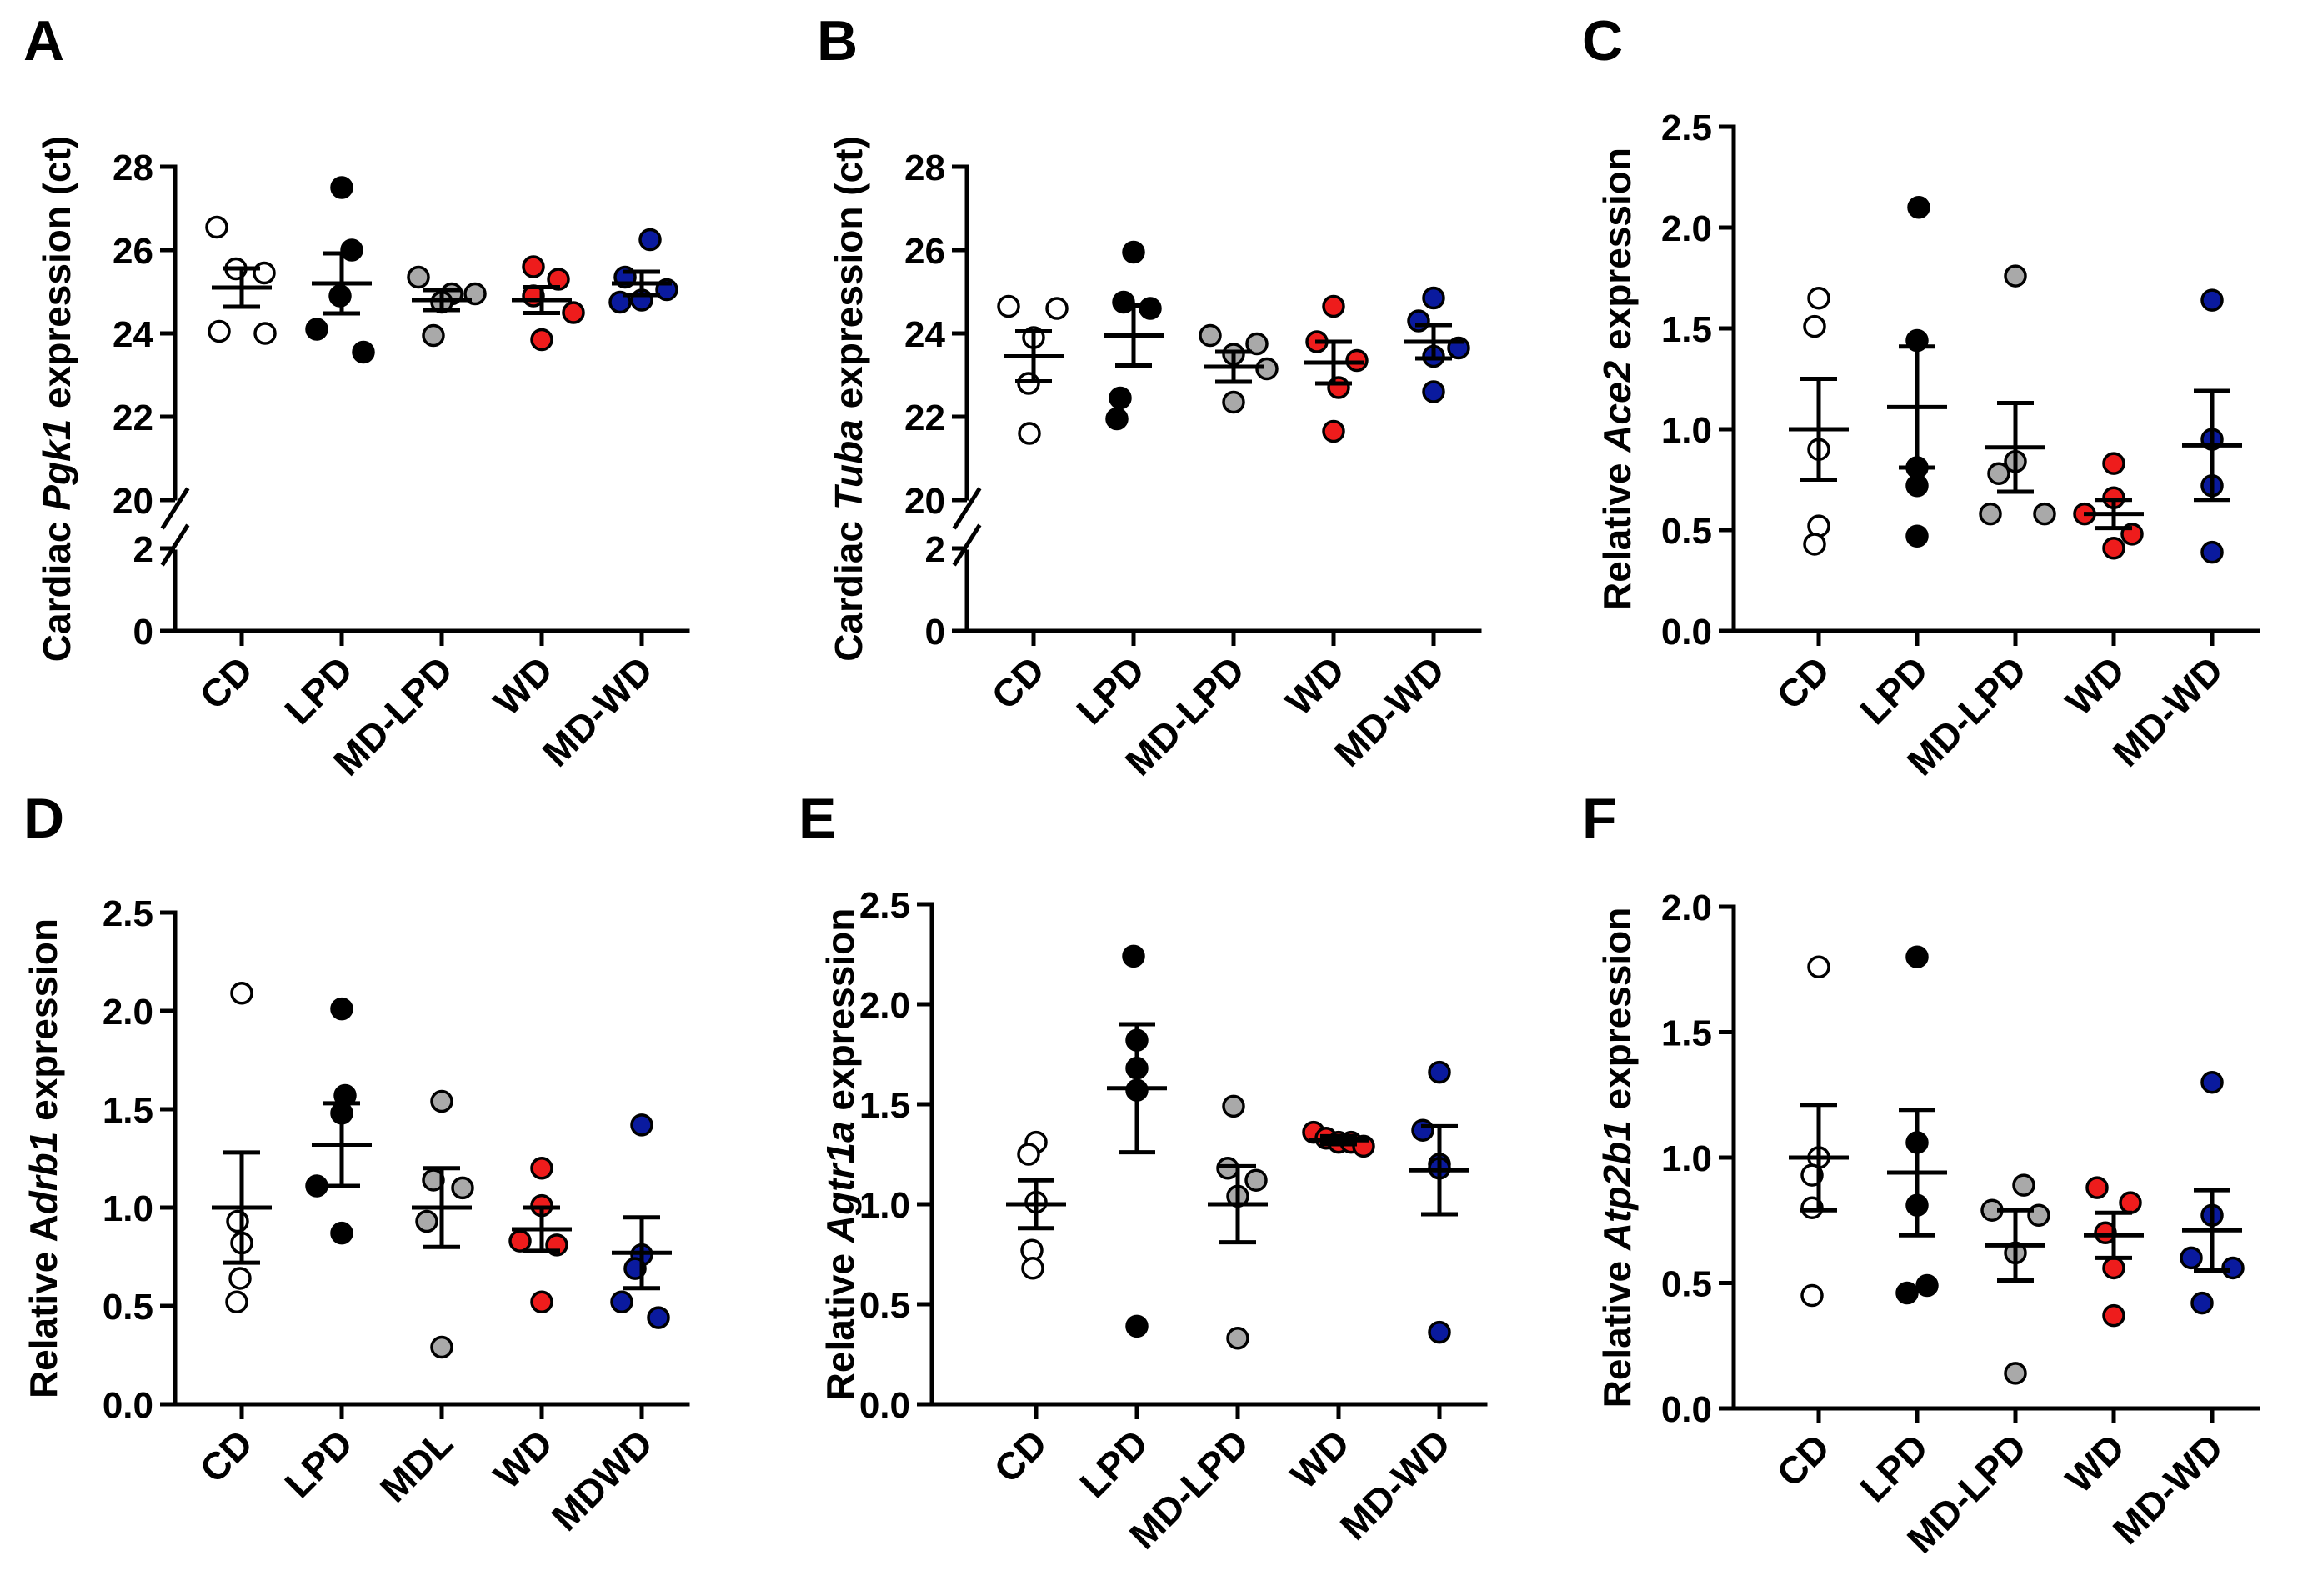  Describe the element at coordinates (602, 1480) in the screenshot. I see `x-tick-label: MDWD` at that location.